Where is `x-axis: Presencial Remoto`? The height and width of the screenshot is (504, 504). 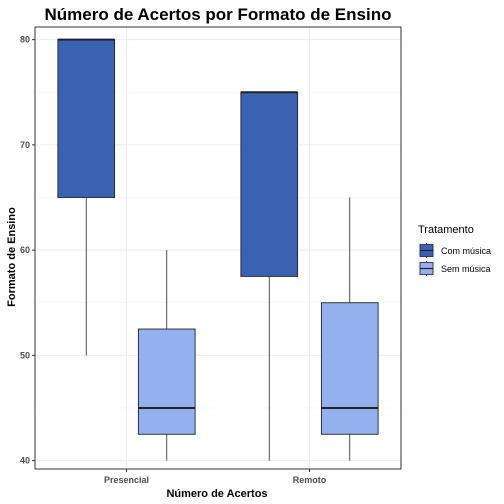 x-axis: Presencial Remoto is located at coordinates (215, 477).